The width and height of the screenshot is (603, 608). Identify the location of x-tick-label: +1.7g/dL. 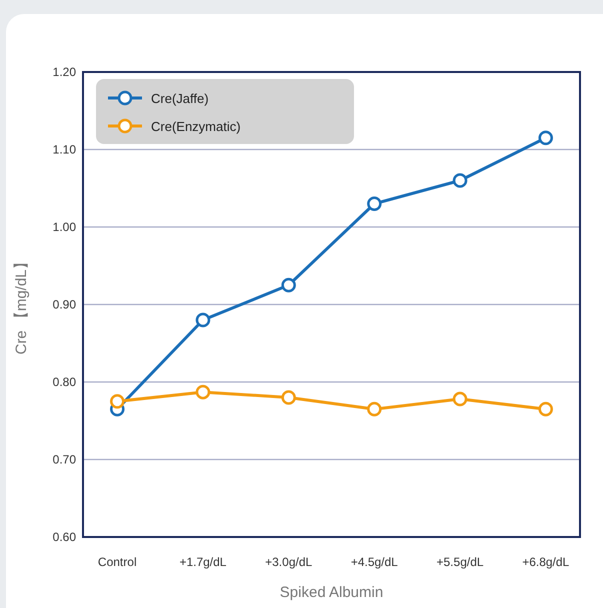
(203, 562).